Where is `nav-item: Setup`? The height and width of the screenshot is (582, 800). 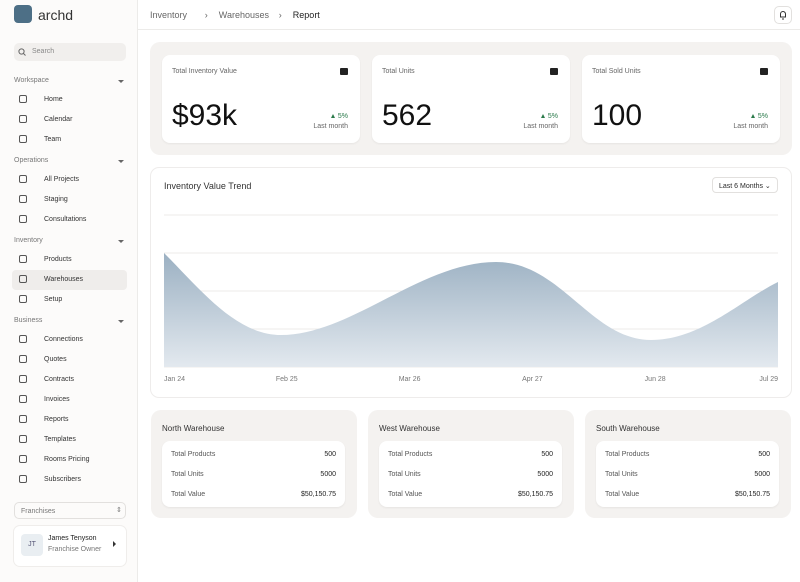 nav-item: Setup is located at coordinates (69, 300).